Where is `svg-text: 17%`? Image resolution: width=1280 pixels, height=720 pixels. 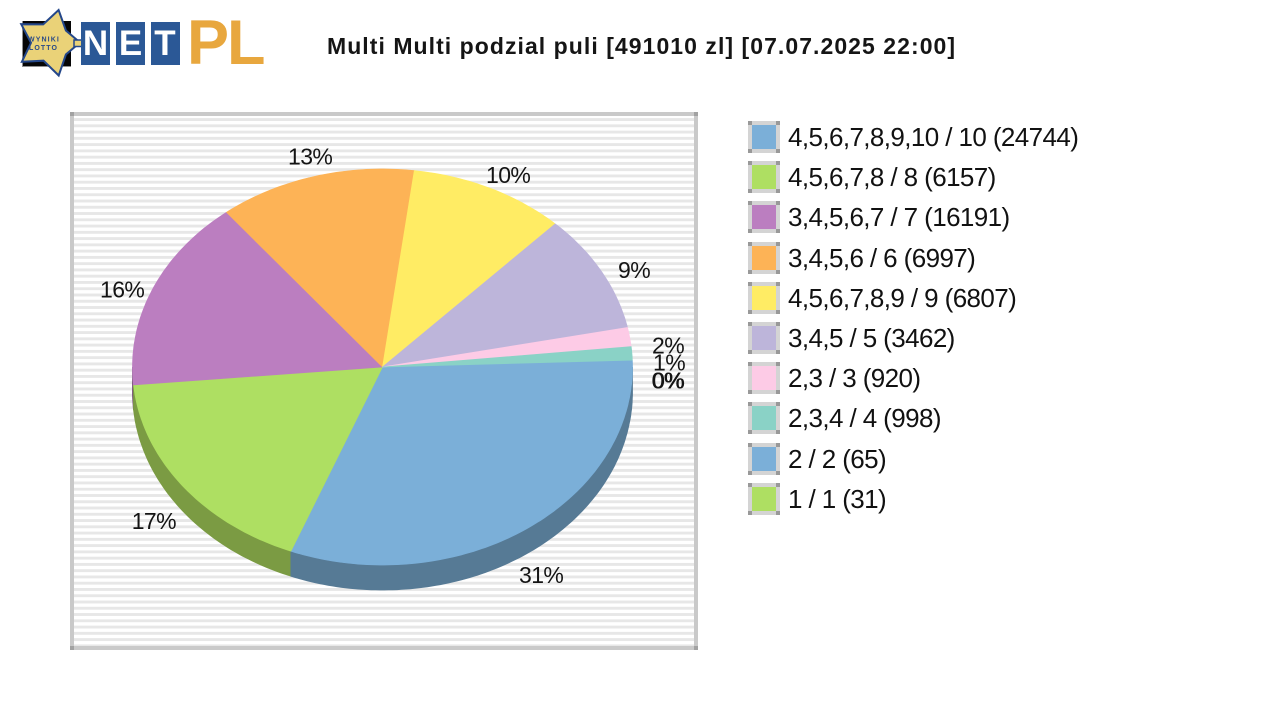
svg-text: 17% is located at coordinates (154, 521).